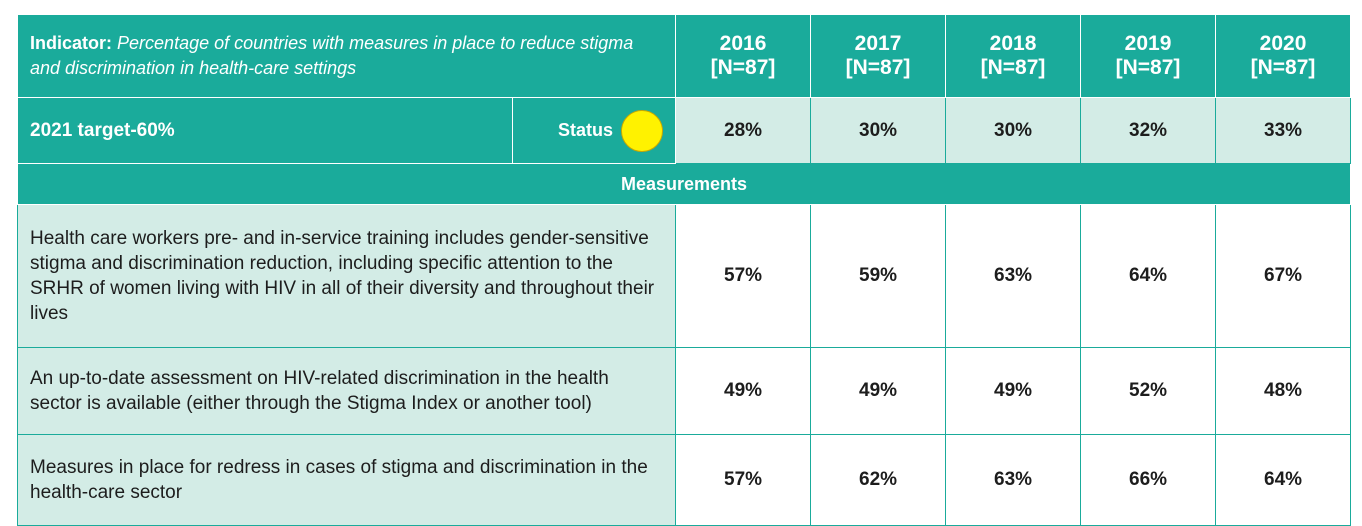 The width and height of the screenshot is (1362, 526). I want to click on measure-value: 62%, so click(878, 480).